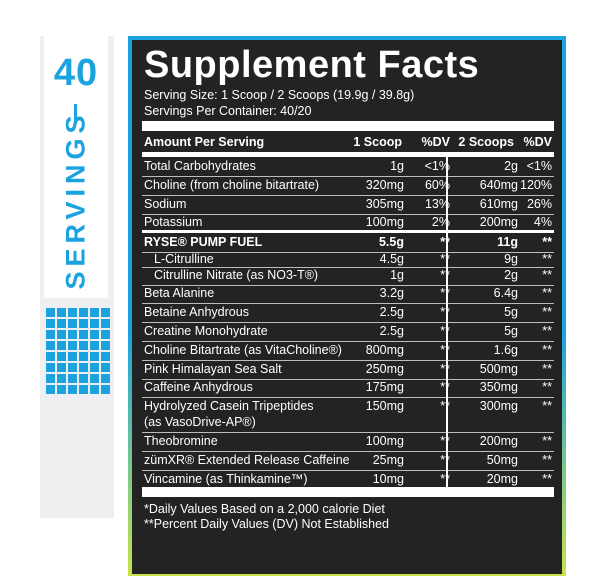 This screenshot has width=600, height=577. What do you see at coordinates (511, 312) in the screenshot?
I see `amount-2-scoops: 5g` at bounding box center [511, 312].